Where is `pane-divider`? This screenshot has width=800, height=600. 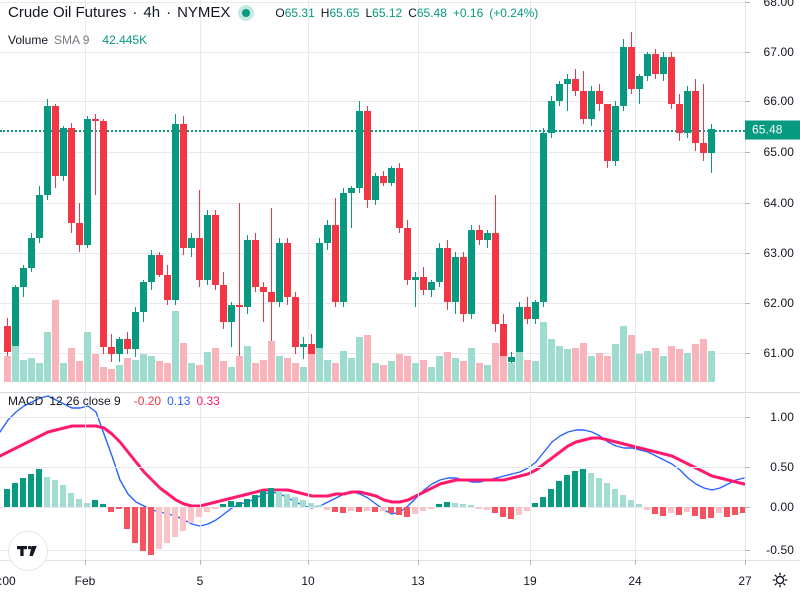
pane-divider is located at coordinates (400, 392).